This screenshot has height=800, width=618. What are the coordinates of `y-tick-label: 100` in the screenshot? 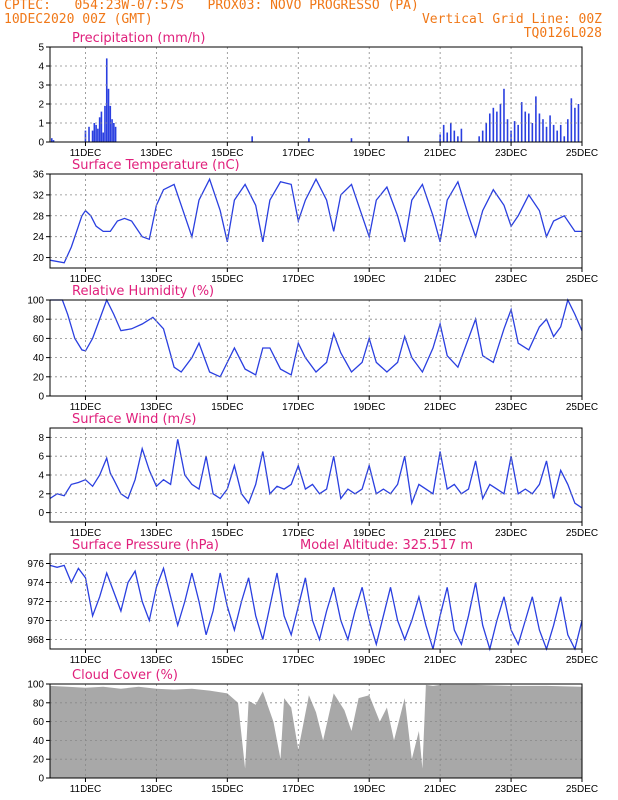 It's located at (35, 685).